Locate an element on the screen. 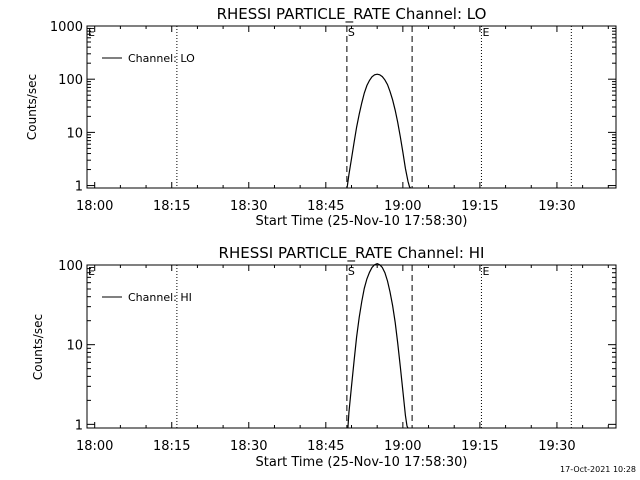 This screenshot has height=480, width=640. legend-label: Channel: HI is located at coordinates (160, 297).